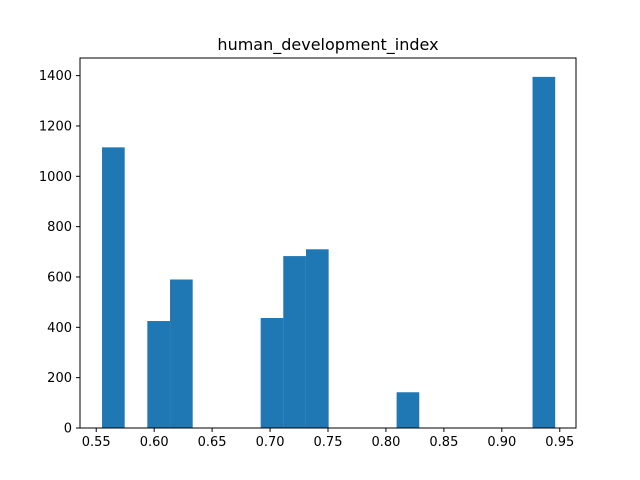 The image size is (640, 480). I want to click on x-tick-label-1: 0.60, so click(154, 442).